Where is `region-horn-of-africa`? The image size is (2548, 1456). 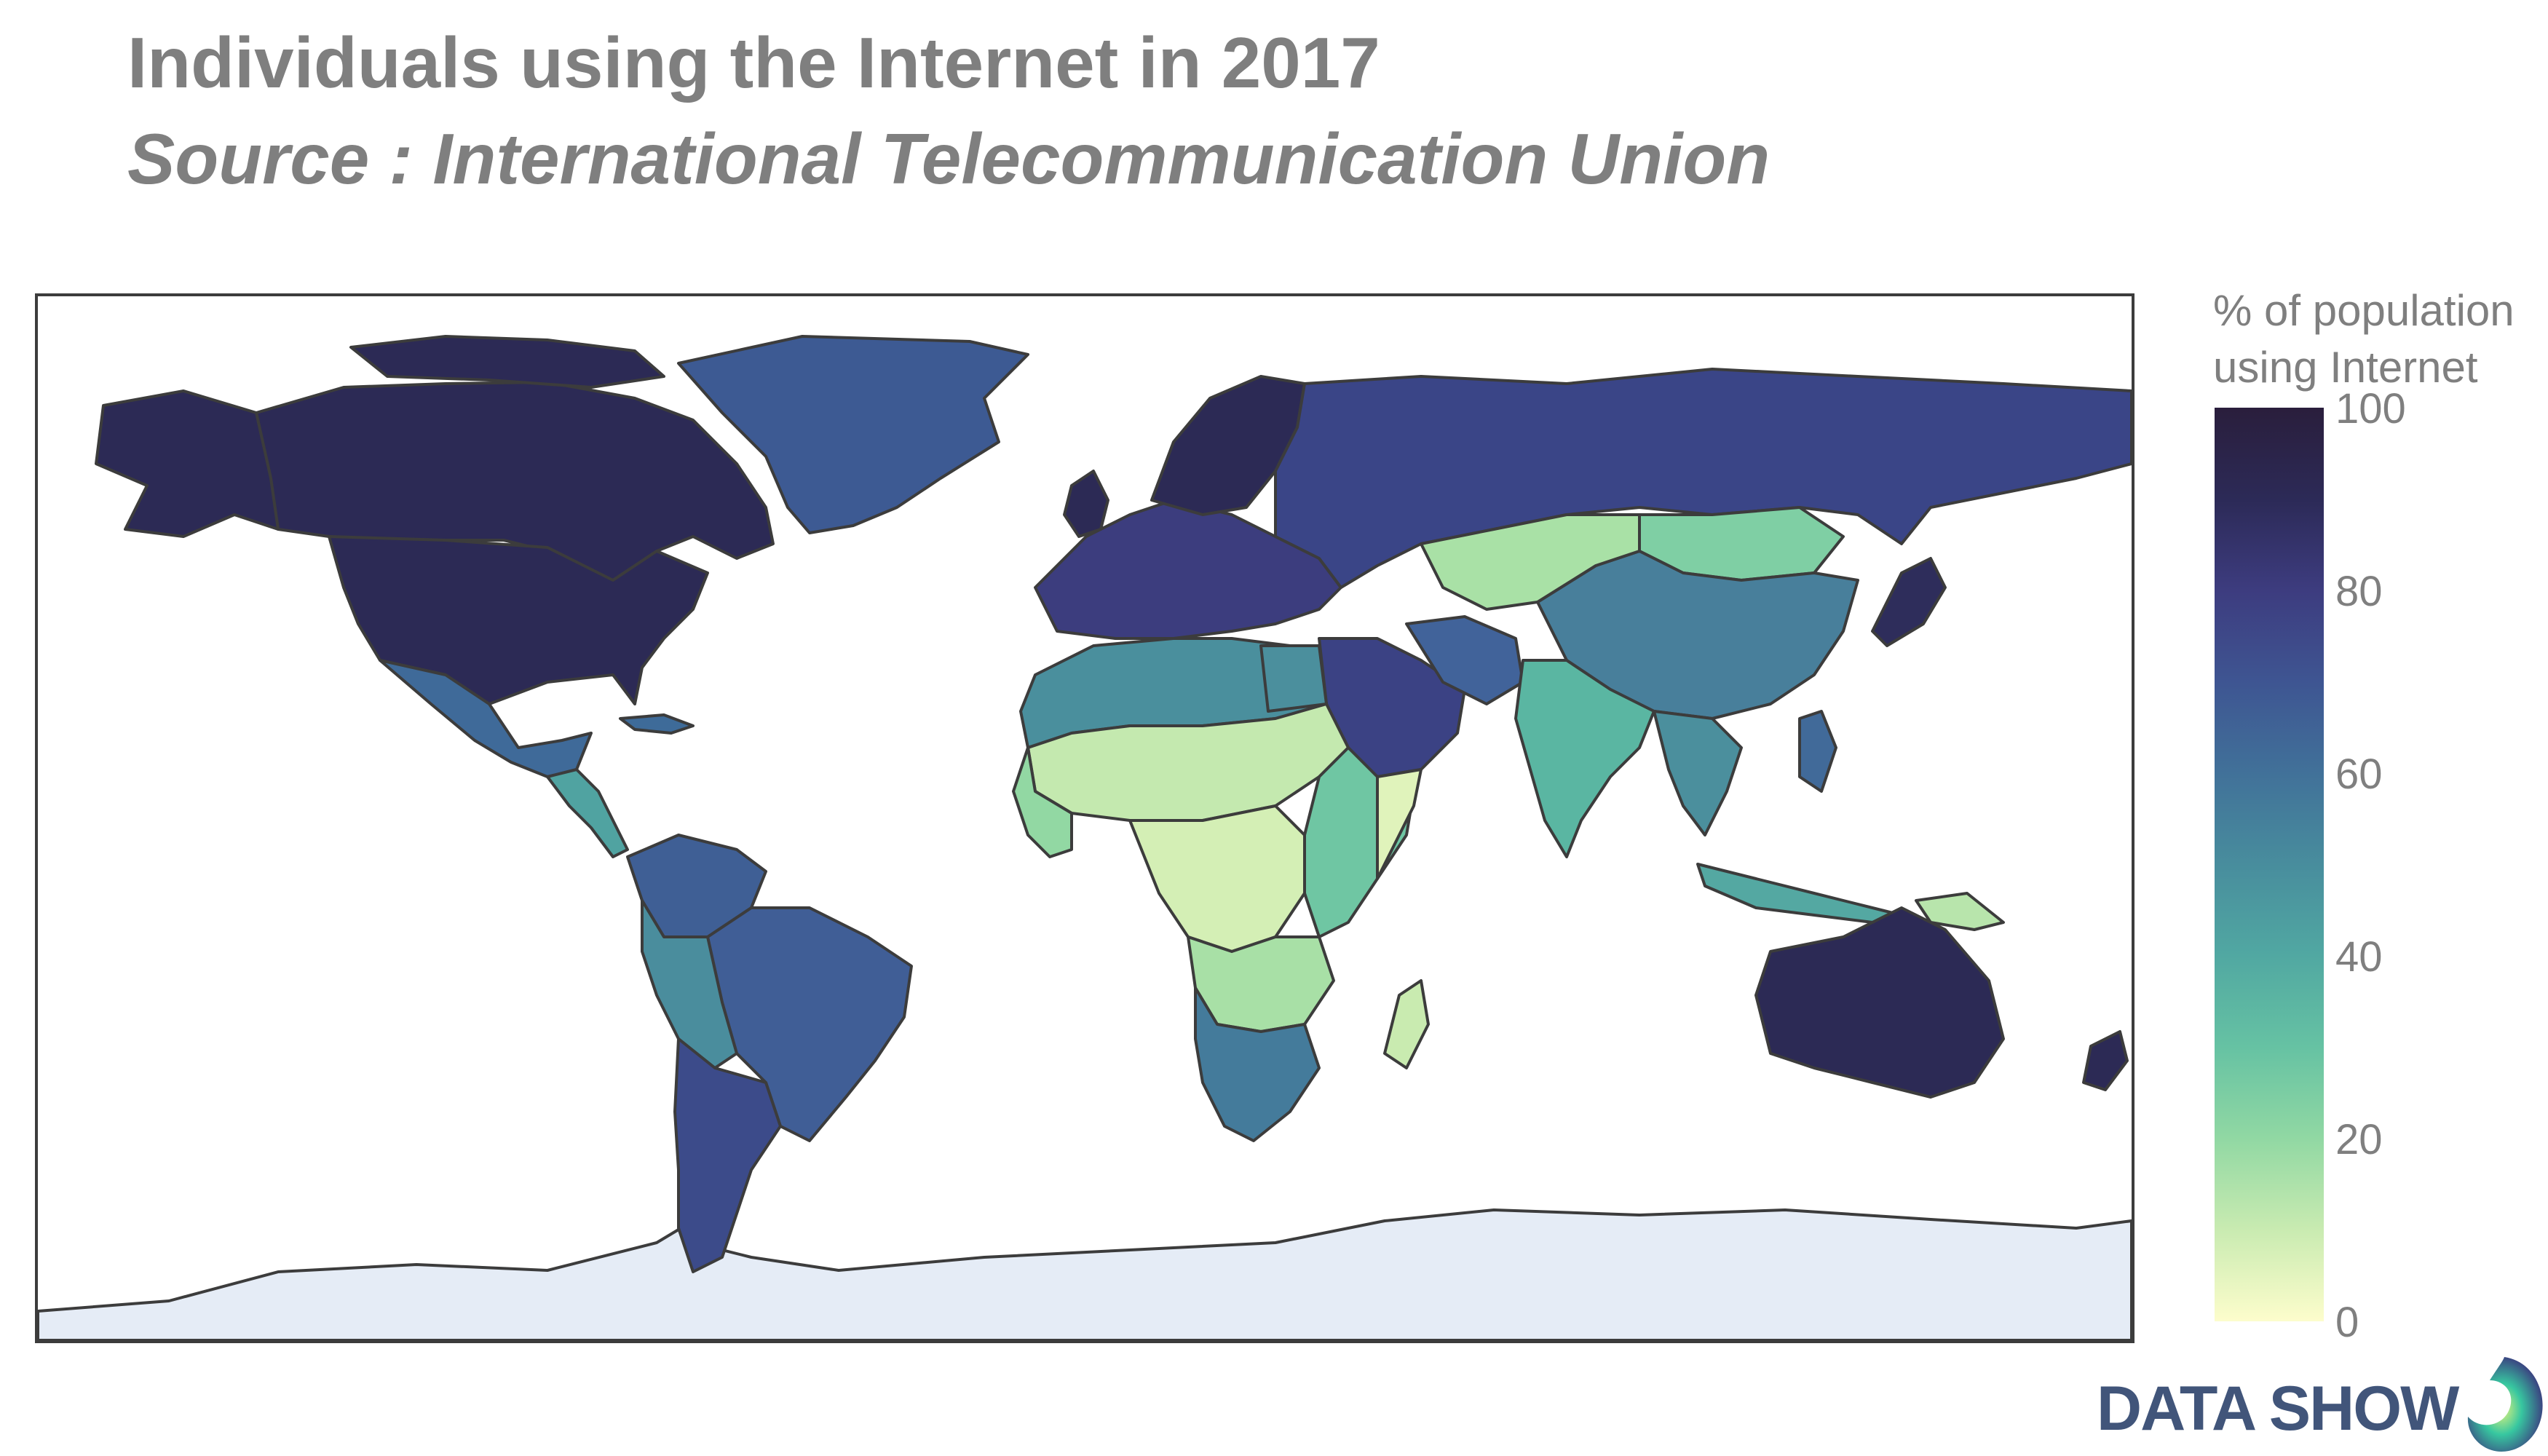
region-horn-of-africa is located at coordinates (1399, 824).